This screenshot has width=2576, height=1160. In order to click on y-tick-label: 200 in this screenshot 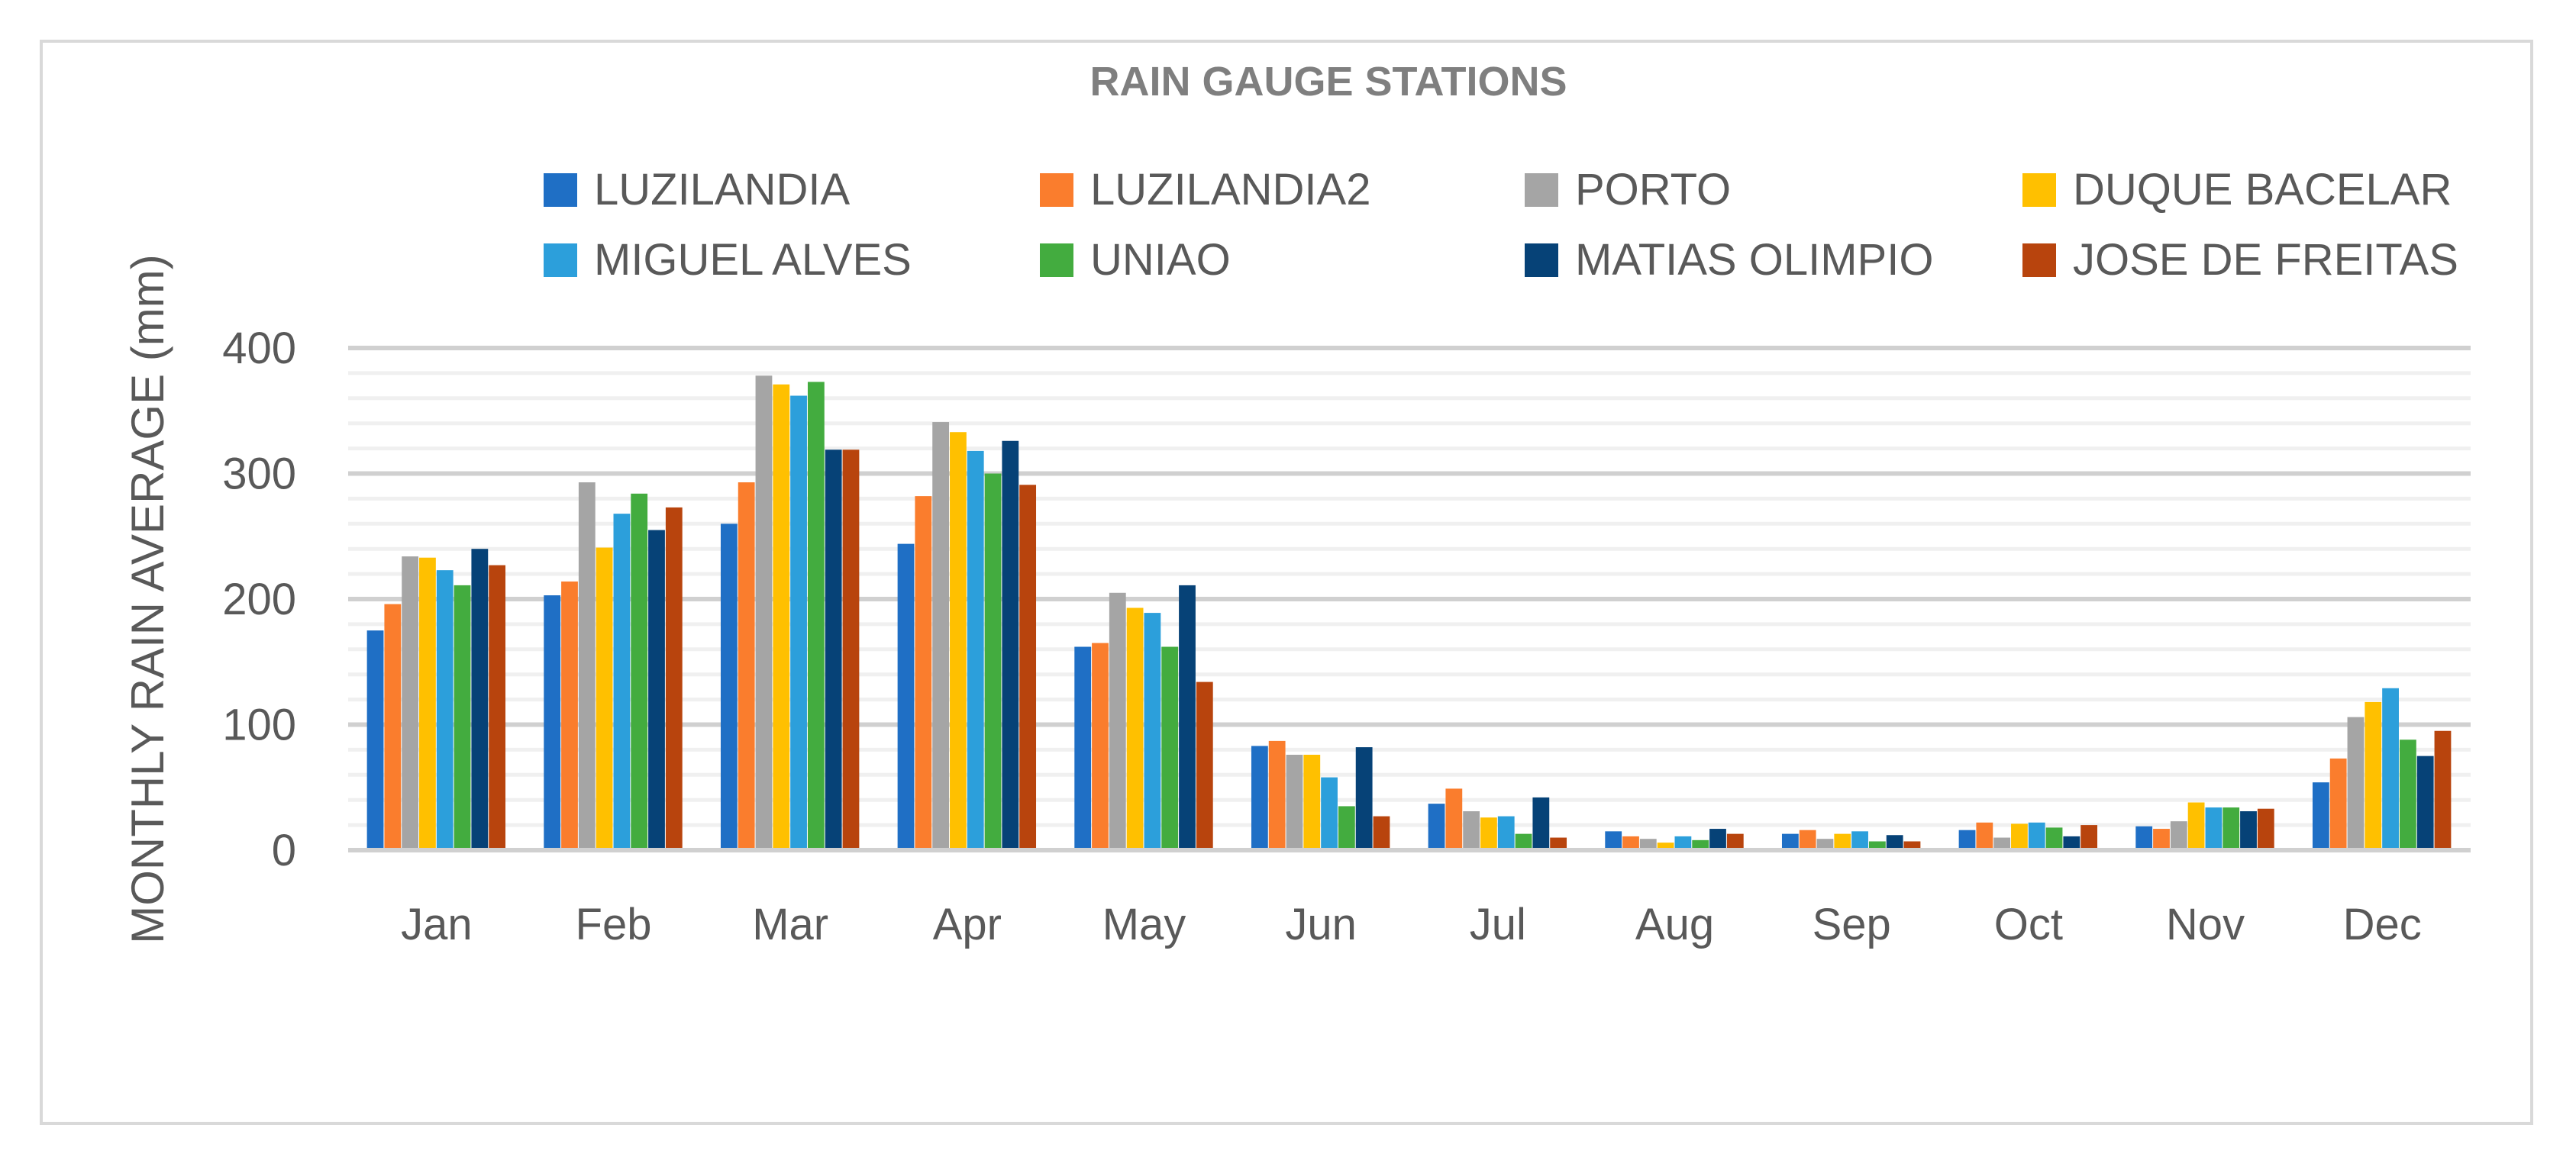, I will do `click(259, 599)`.